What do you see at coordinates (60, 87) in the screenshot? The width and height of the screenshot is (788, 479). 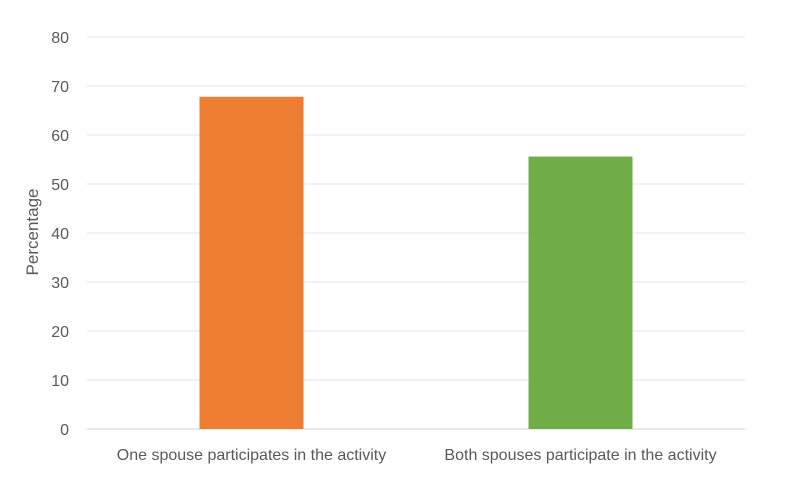 I see `y-tick-label: 70` at bounding box center [60, 87].